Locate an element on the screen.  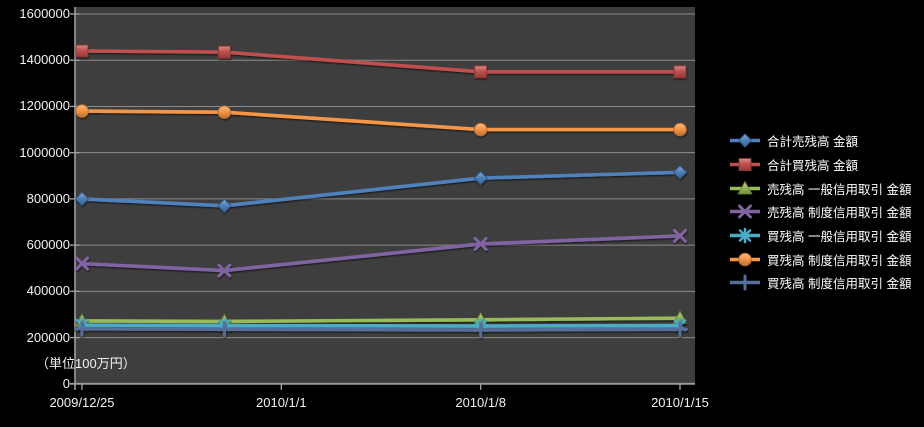
y-axis-tick-label: 400000 is located at coordinates (48, 291).